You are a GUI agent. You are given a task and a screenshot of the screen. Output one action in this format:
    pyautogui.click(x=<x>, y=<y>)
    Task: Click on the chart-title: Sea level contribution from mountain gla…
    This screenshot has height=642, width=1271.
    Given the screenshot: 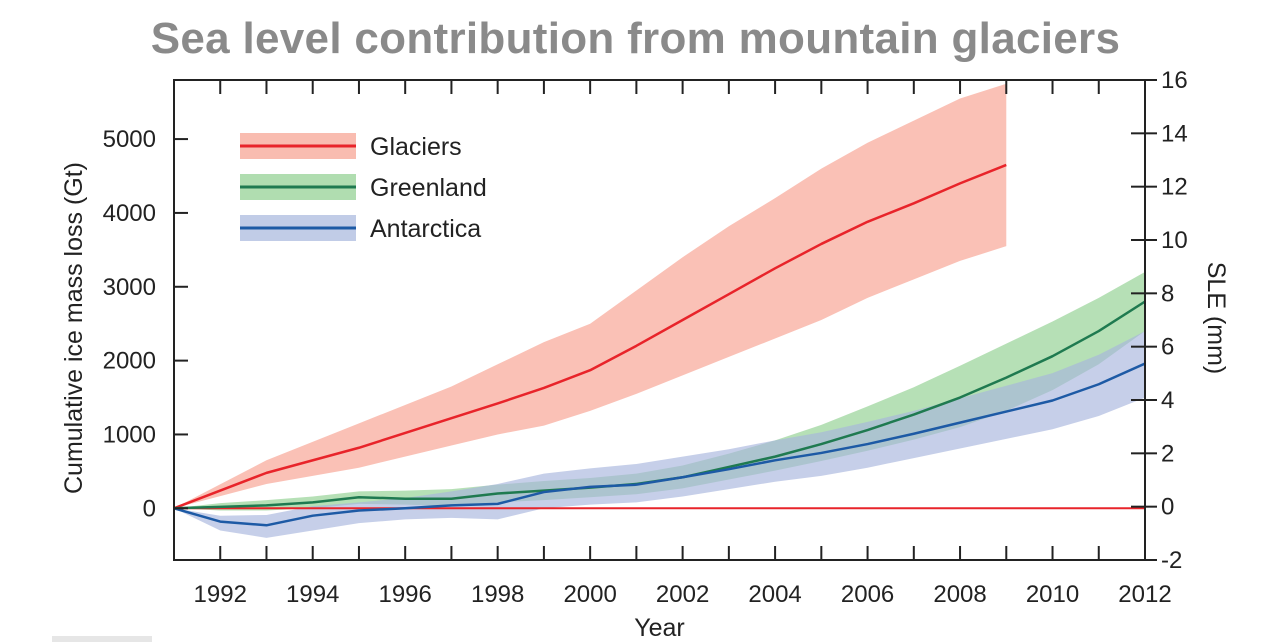 What is the action you would take?
    pyautogui.click(x=635, y=38)
    